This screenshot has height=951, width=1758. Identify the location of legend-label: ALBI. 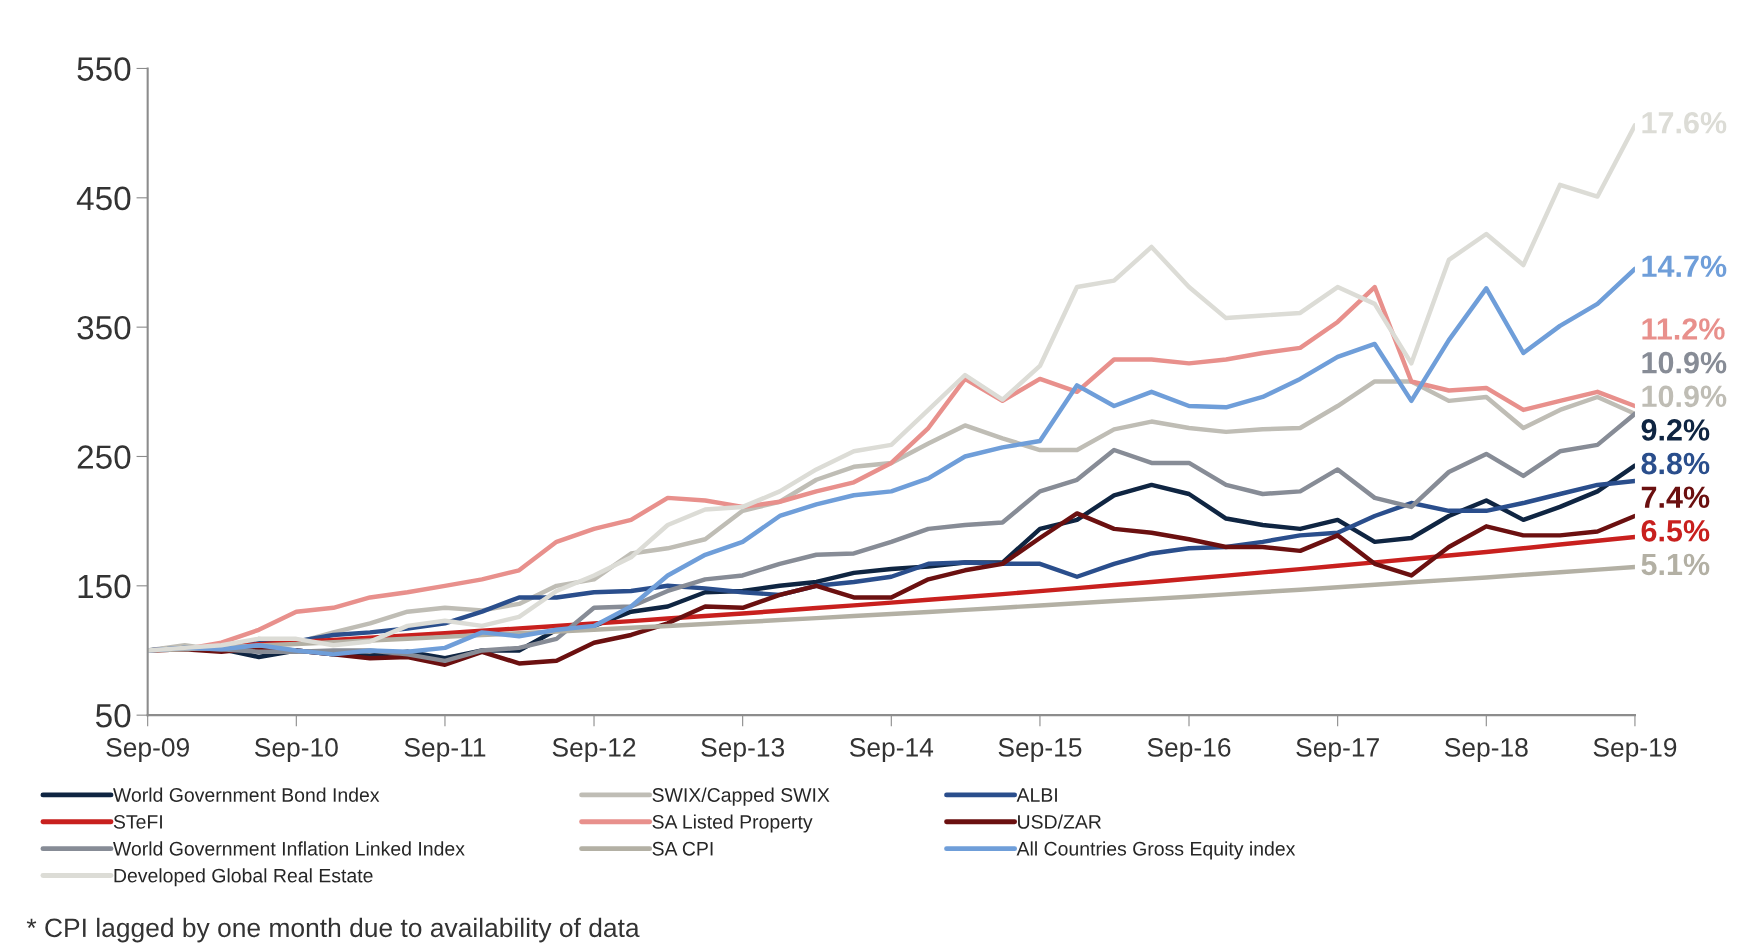
(1036, 795).